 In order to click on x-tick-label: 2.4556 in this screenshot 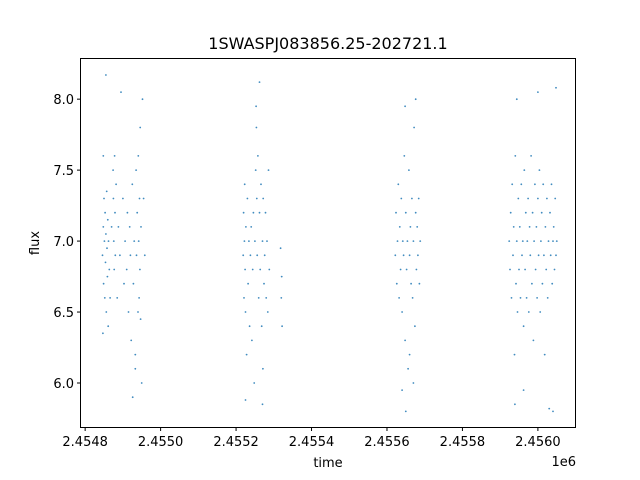, I will do `click(387, 442)`.